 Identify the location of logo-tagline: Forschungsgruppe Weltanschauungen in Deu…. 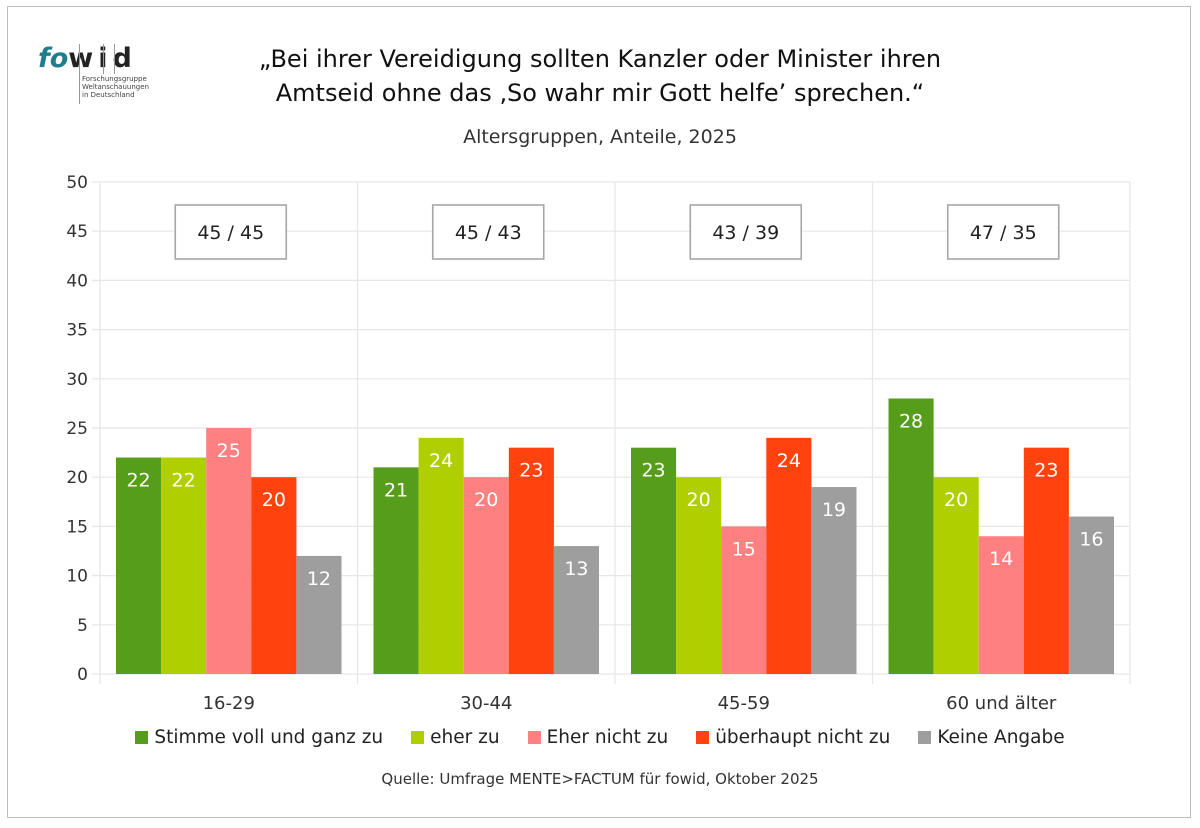
(115, 87).